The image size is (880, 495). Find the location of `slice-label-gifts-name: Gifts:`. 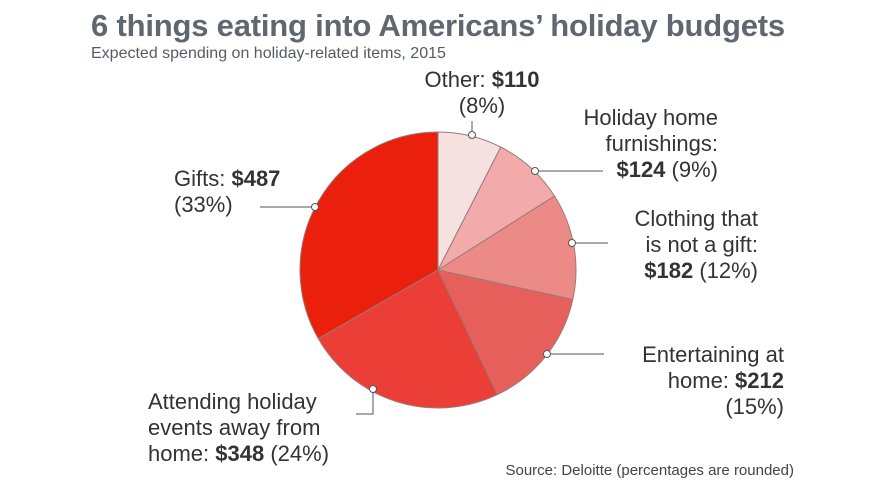

slice-label-gifts-name: Gifts: is located at coordinates (200, 178).